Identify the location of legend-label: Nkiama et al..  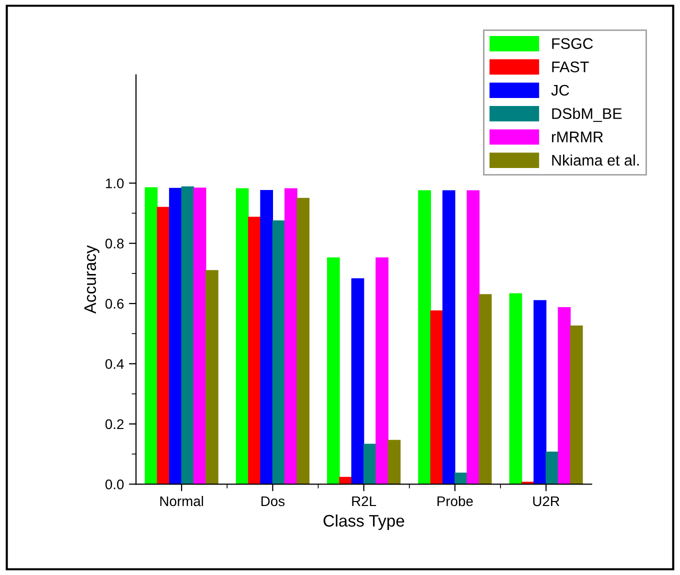
(595, 160).